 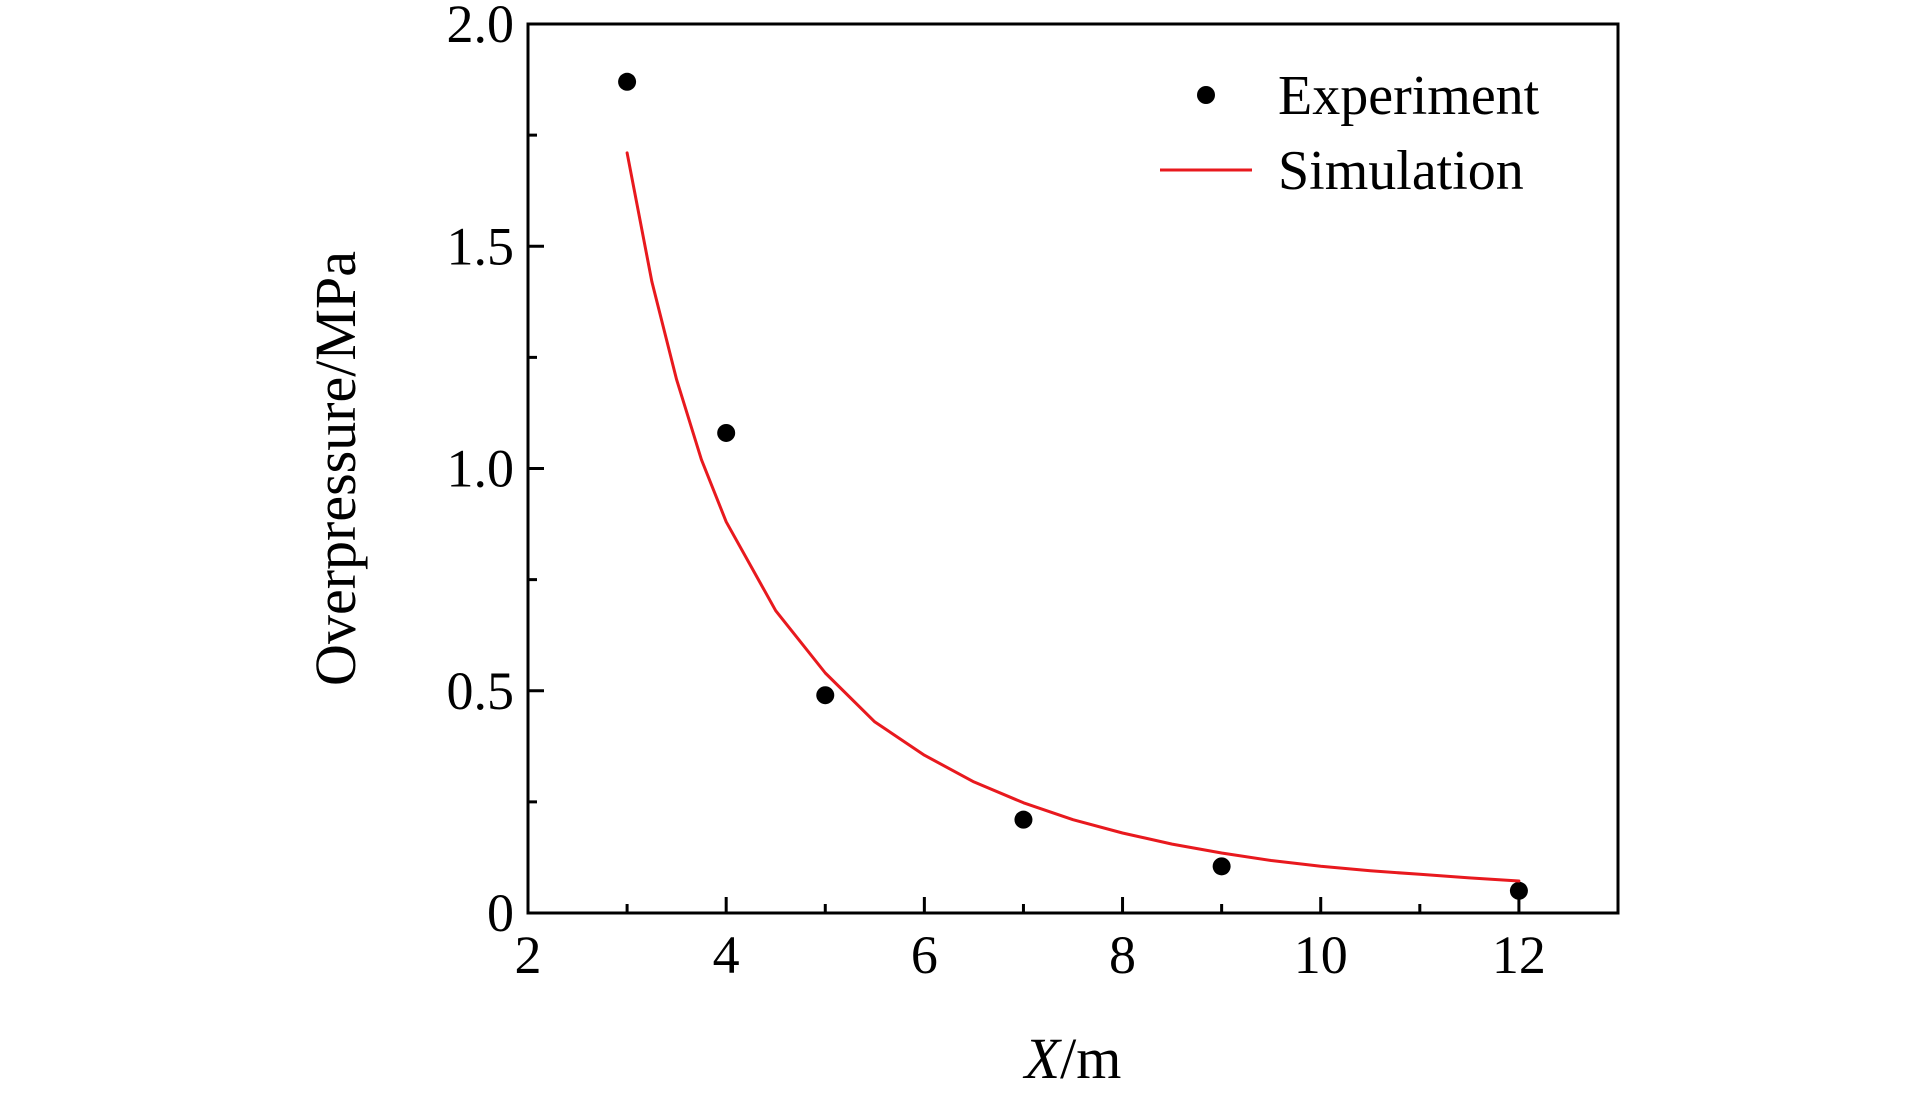 What do you see at coordinates (528, 955) in the screenshot?
I see `x-tick-label: 2` at bounding box center [528, 955].